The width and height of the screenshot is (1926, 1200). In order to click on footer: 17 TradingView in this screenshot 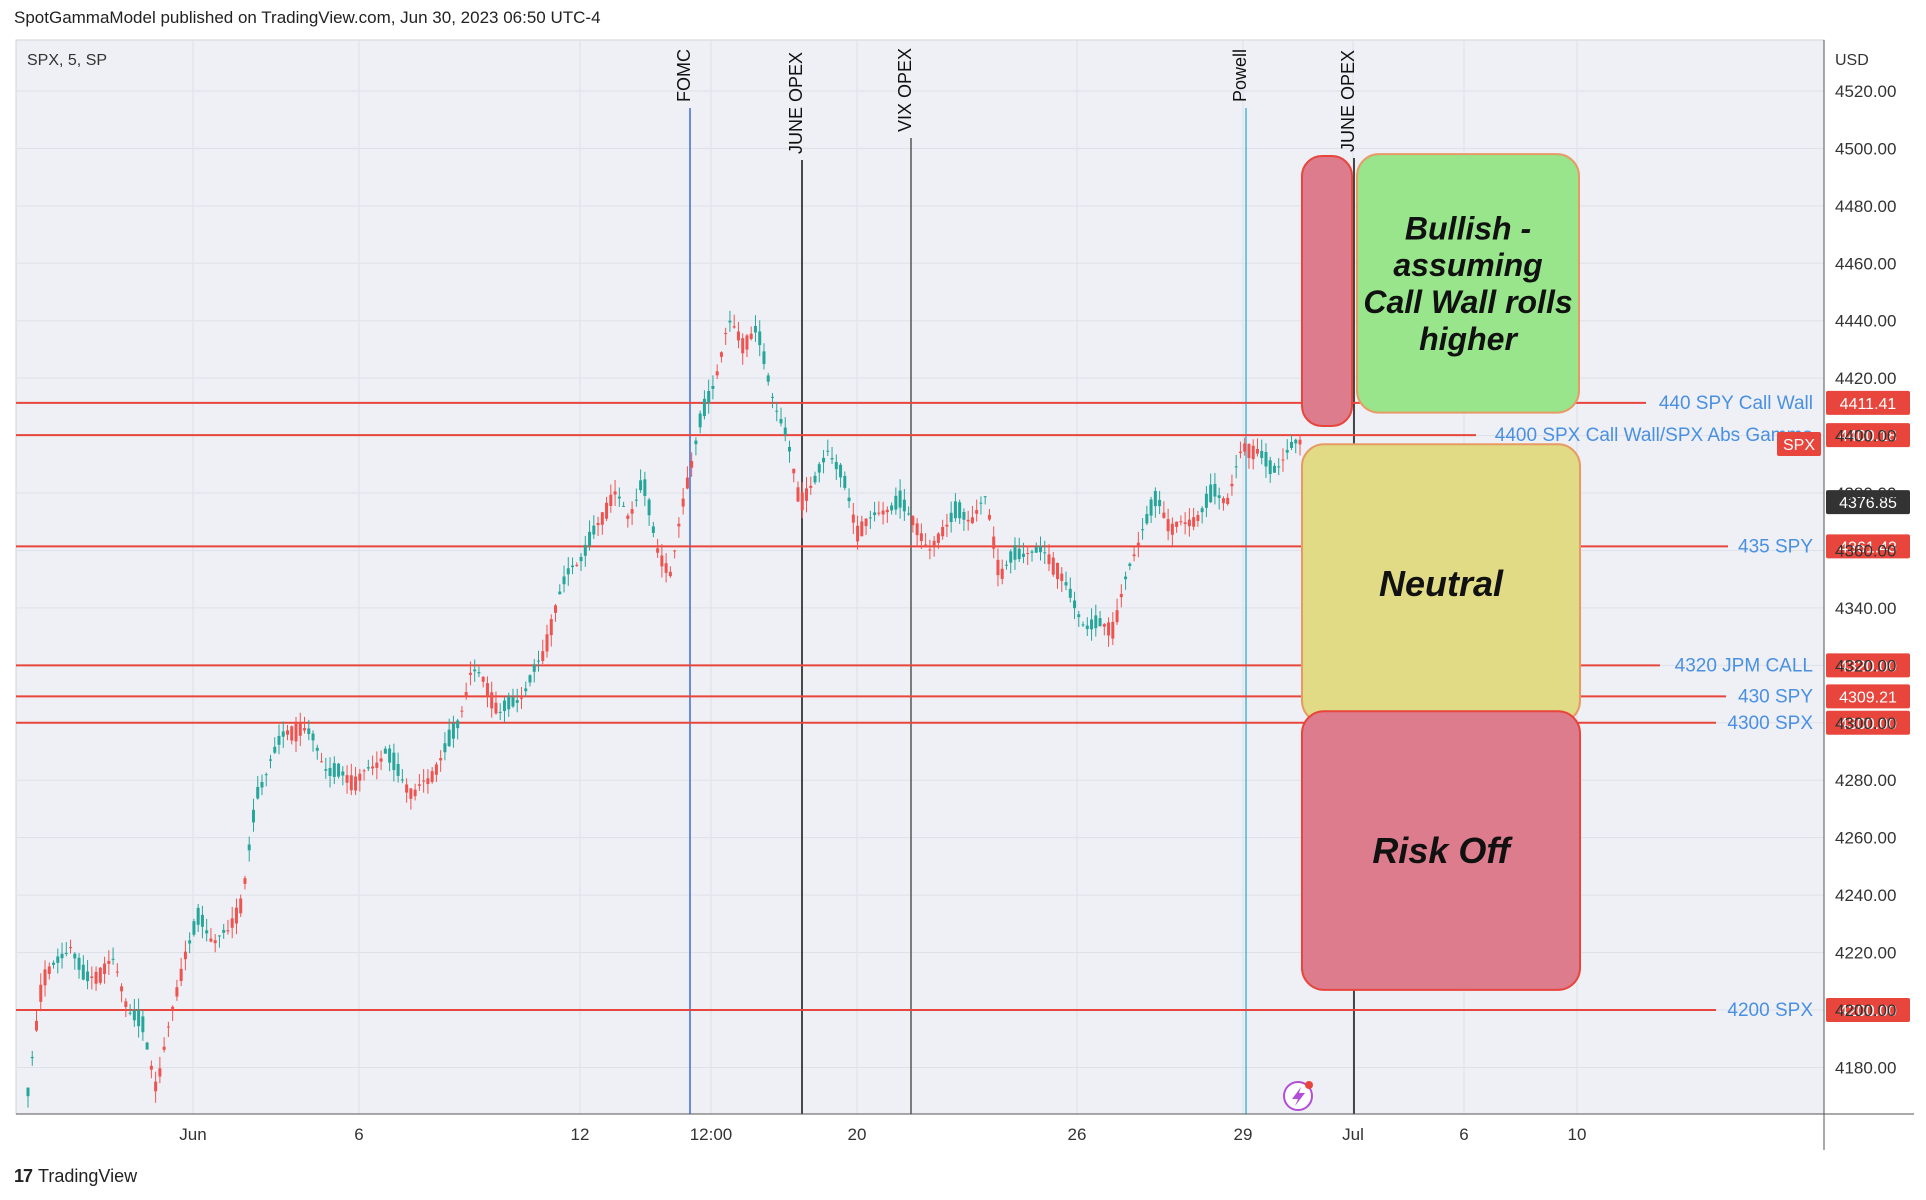, I will do `click(75, 1176)`.